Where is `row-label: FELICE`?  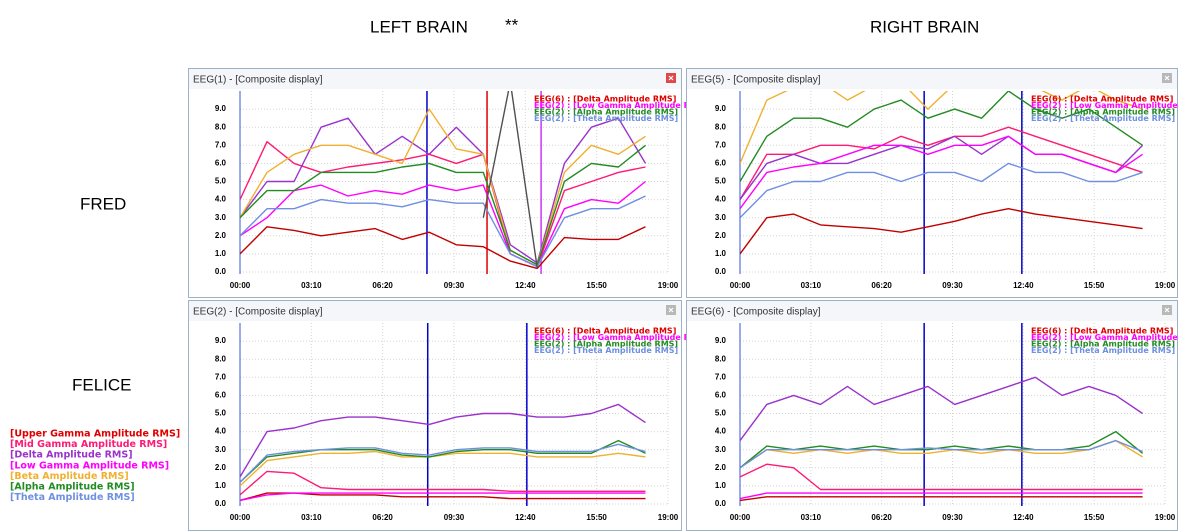 row-label: FELICE is located at coordinates (102, 384).